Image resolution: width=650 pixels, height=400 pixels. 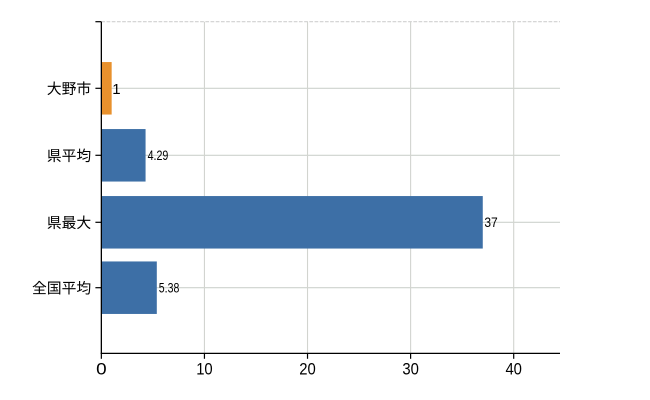 What do you see at coordinates (307, 370) in the screenshot?
I see `svg-text: 20` at bounding box center [307, 370].